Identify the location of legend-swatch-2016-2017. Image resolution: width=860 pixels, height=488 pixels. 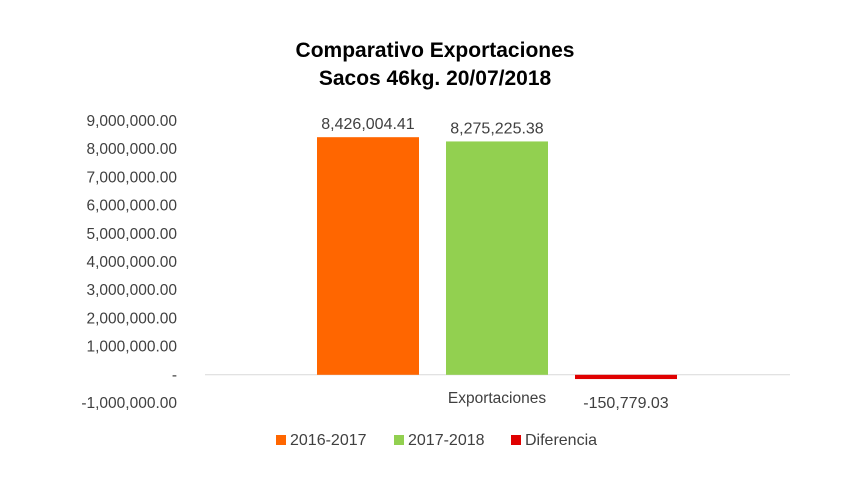
(281, 440).